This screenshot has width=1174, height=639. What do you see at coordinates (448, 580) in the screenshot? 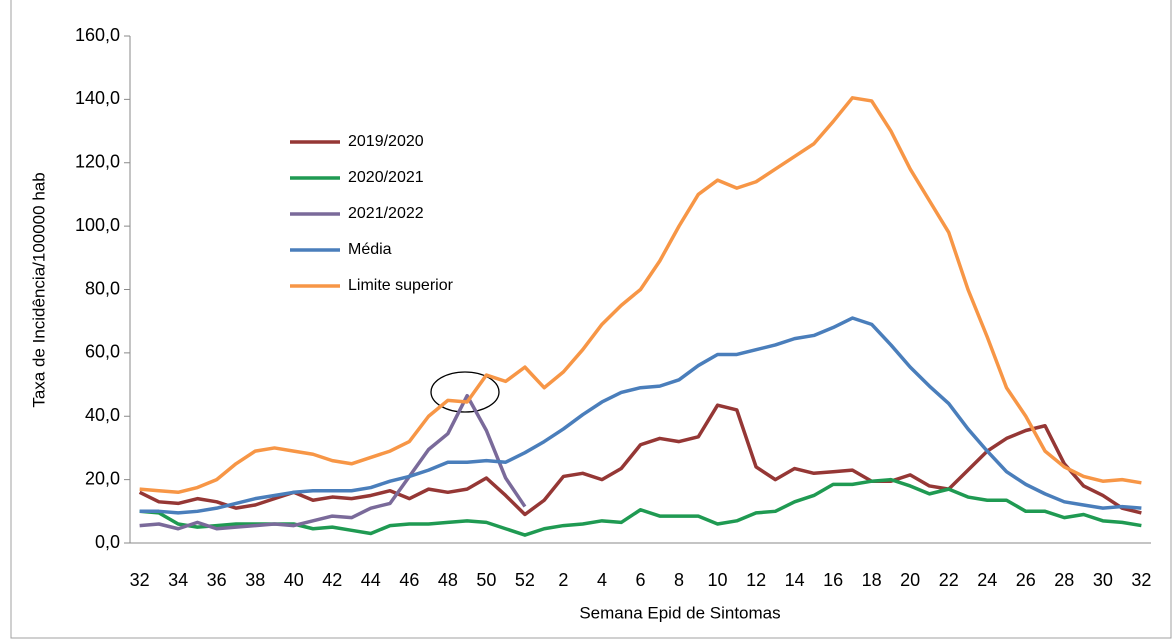
I see `x-tick-label: 48` at bounding box center [448, 580].